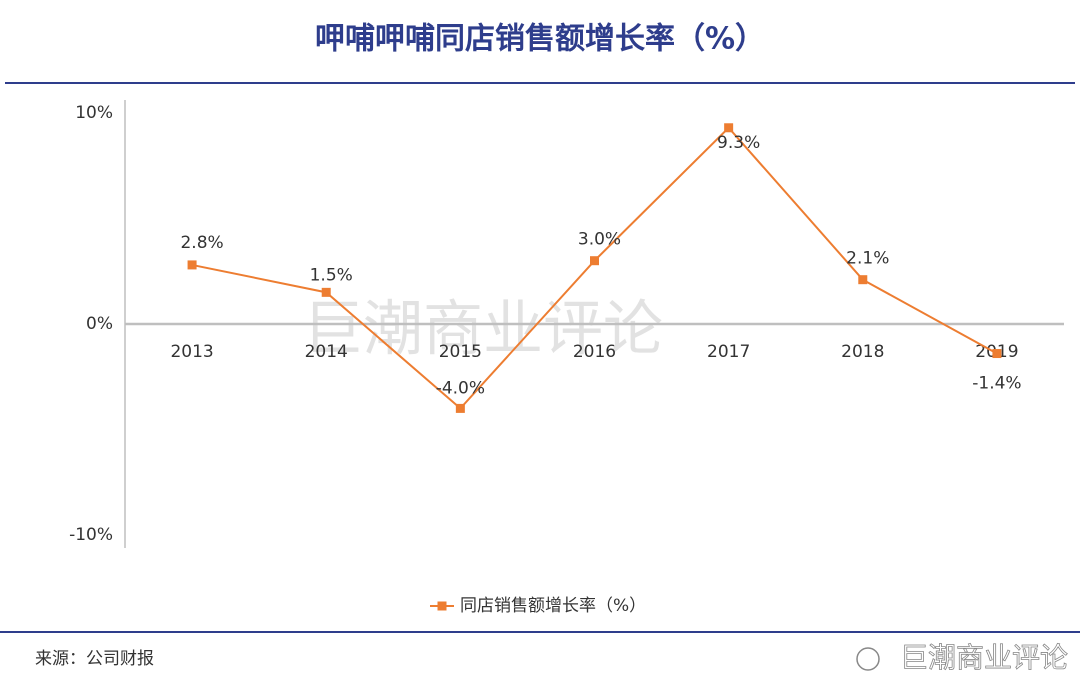 This screenshot has height=685, width=1080. What do you see at coordinates (553, 606) in the screenshot?
I see `legend-label: 同店销售额增长率（%）` at bounding box center [553, 606].